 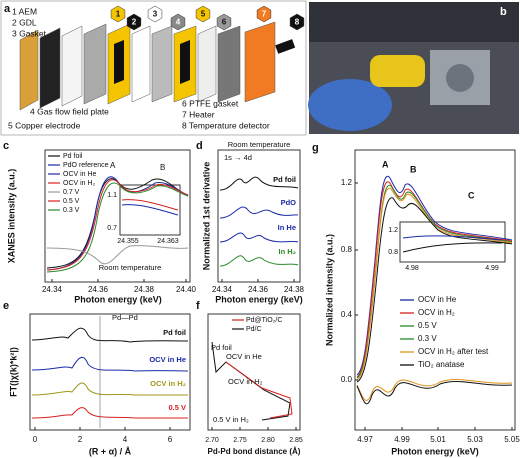 What do you see at coordinates (13, 372) in the screenshot?
I see `axis-label: FT(|χ(k)*k²|)` at bounding box center [13, 372].